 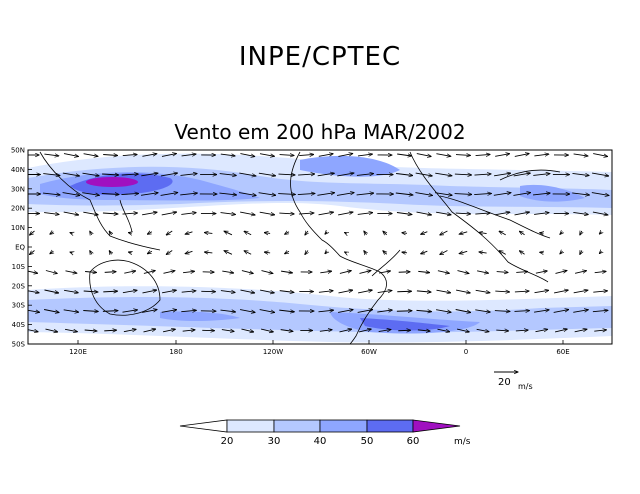 I want to click on colorbar: 20 30 40 50 60 m/s, so click(x=325, y=433).